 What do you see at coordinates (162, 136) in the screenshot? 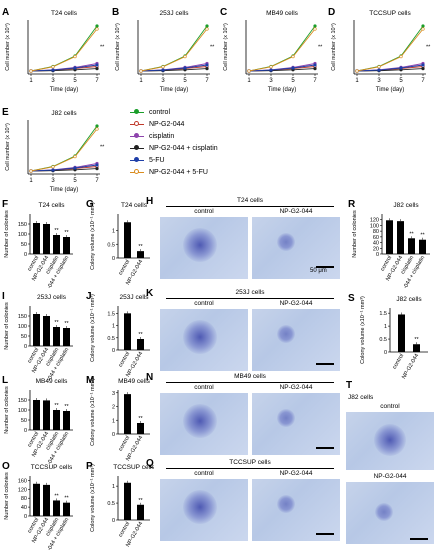
I see `legend-label: cisplatin` at bounding box center [162, 136].